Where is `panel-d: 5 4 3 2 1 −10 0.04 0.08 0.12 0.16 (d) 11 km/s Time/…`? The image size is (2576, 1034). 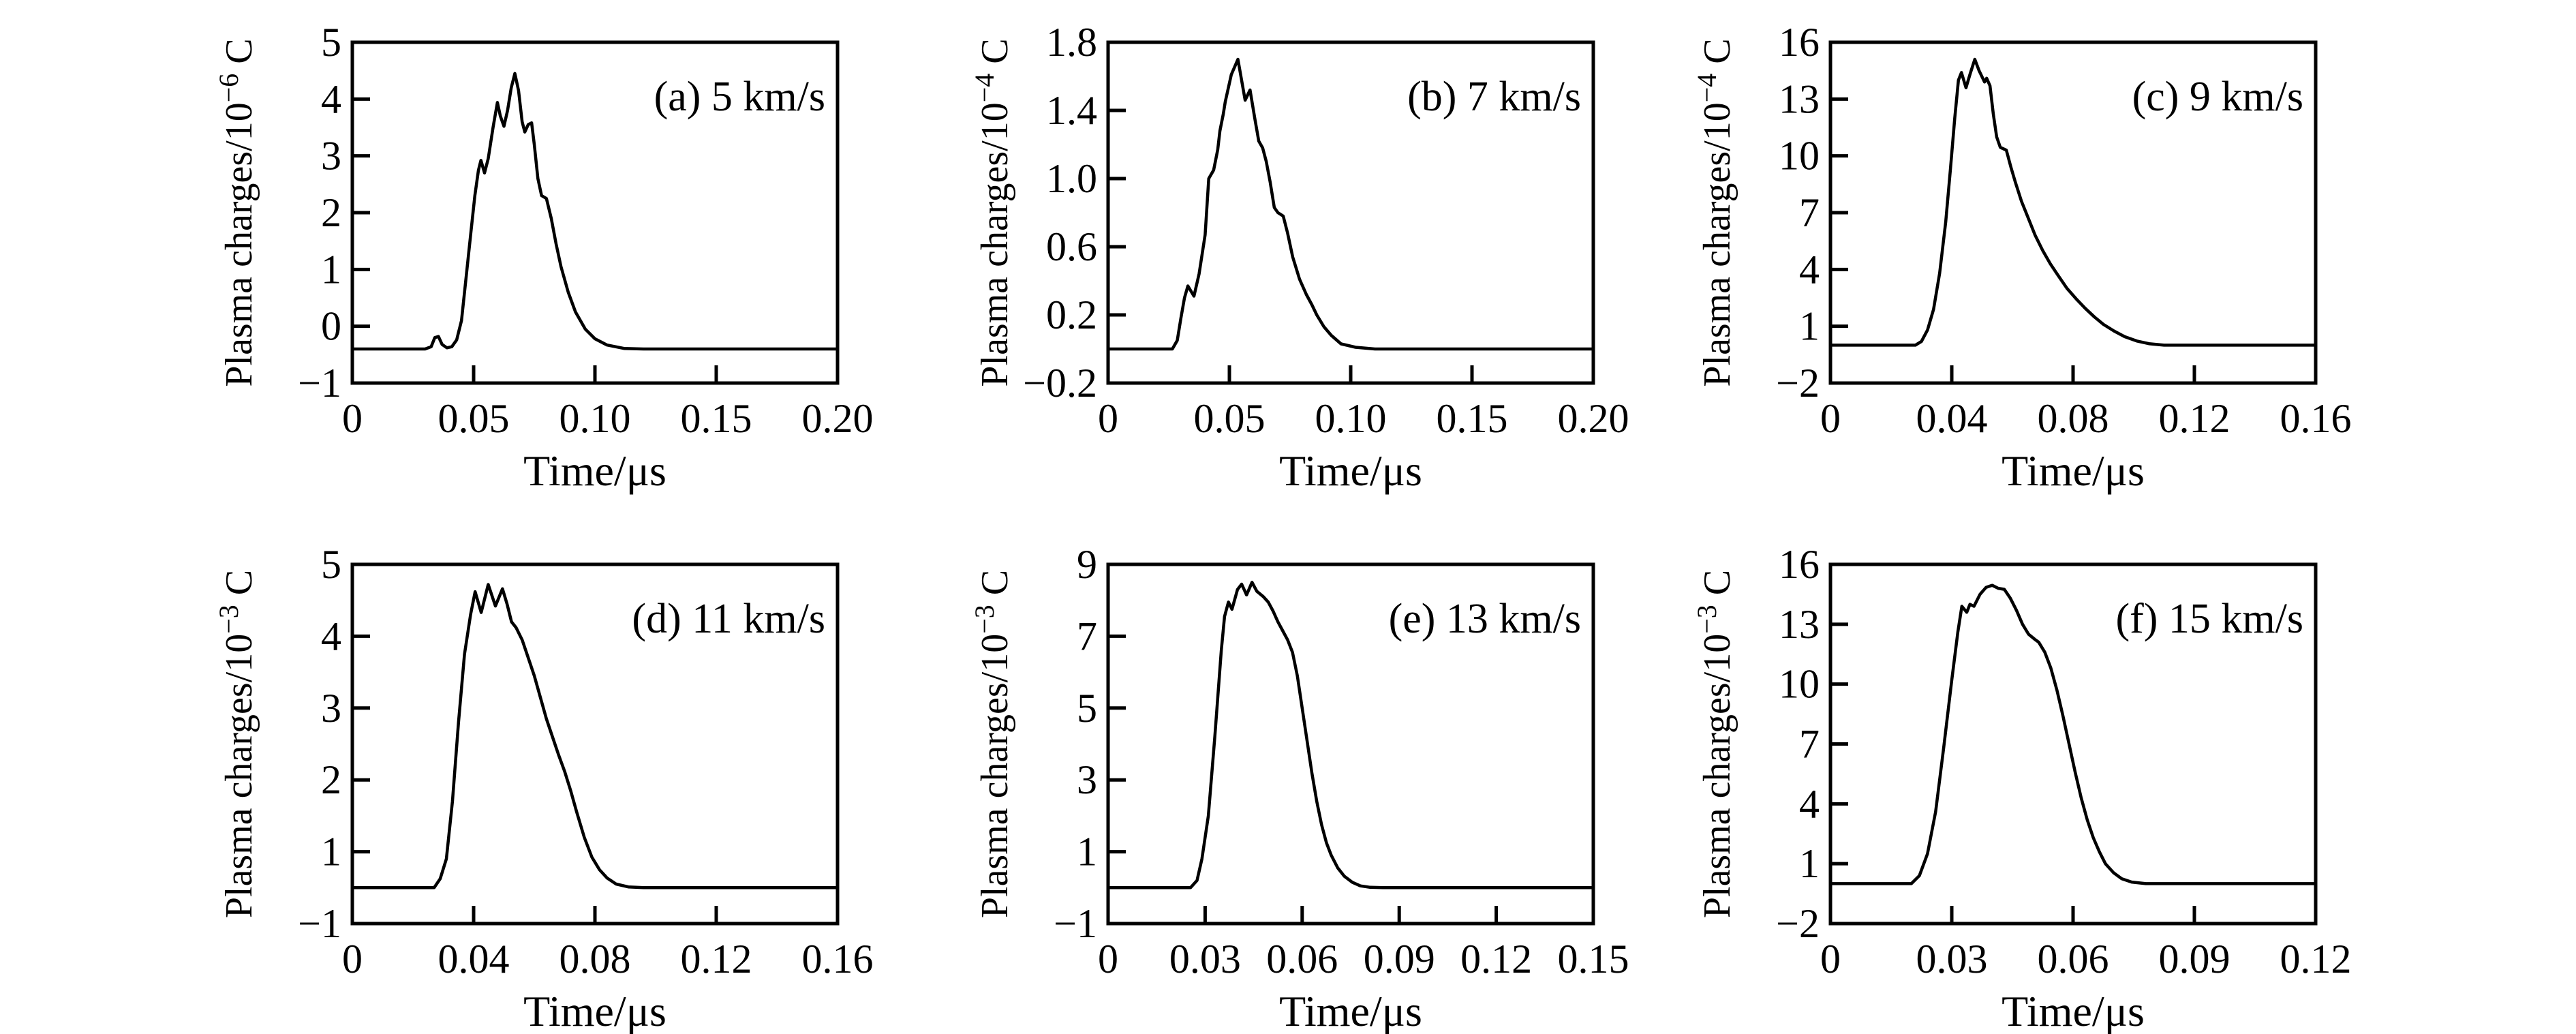
panel-d: 5 4 3 2 1 −10 0.04 0.08 0.12 0.16 (d) 11 km/s Time/… is located at coordinates (543, 788).